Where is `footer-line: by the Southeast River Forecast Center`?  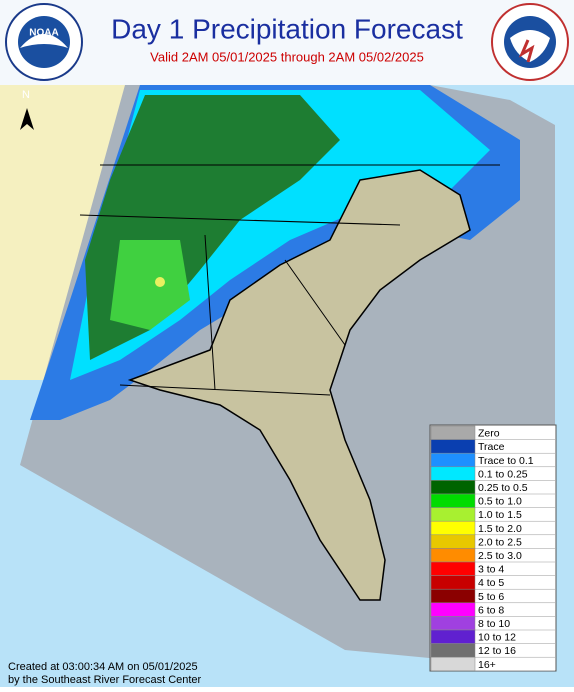 footer-line: by the Southeast River Forecast Center is located at coordinates (105, 680).